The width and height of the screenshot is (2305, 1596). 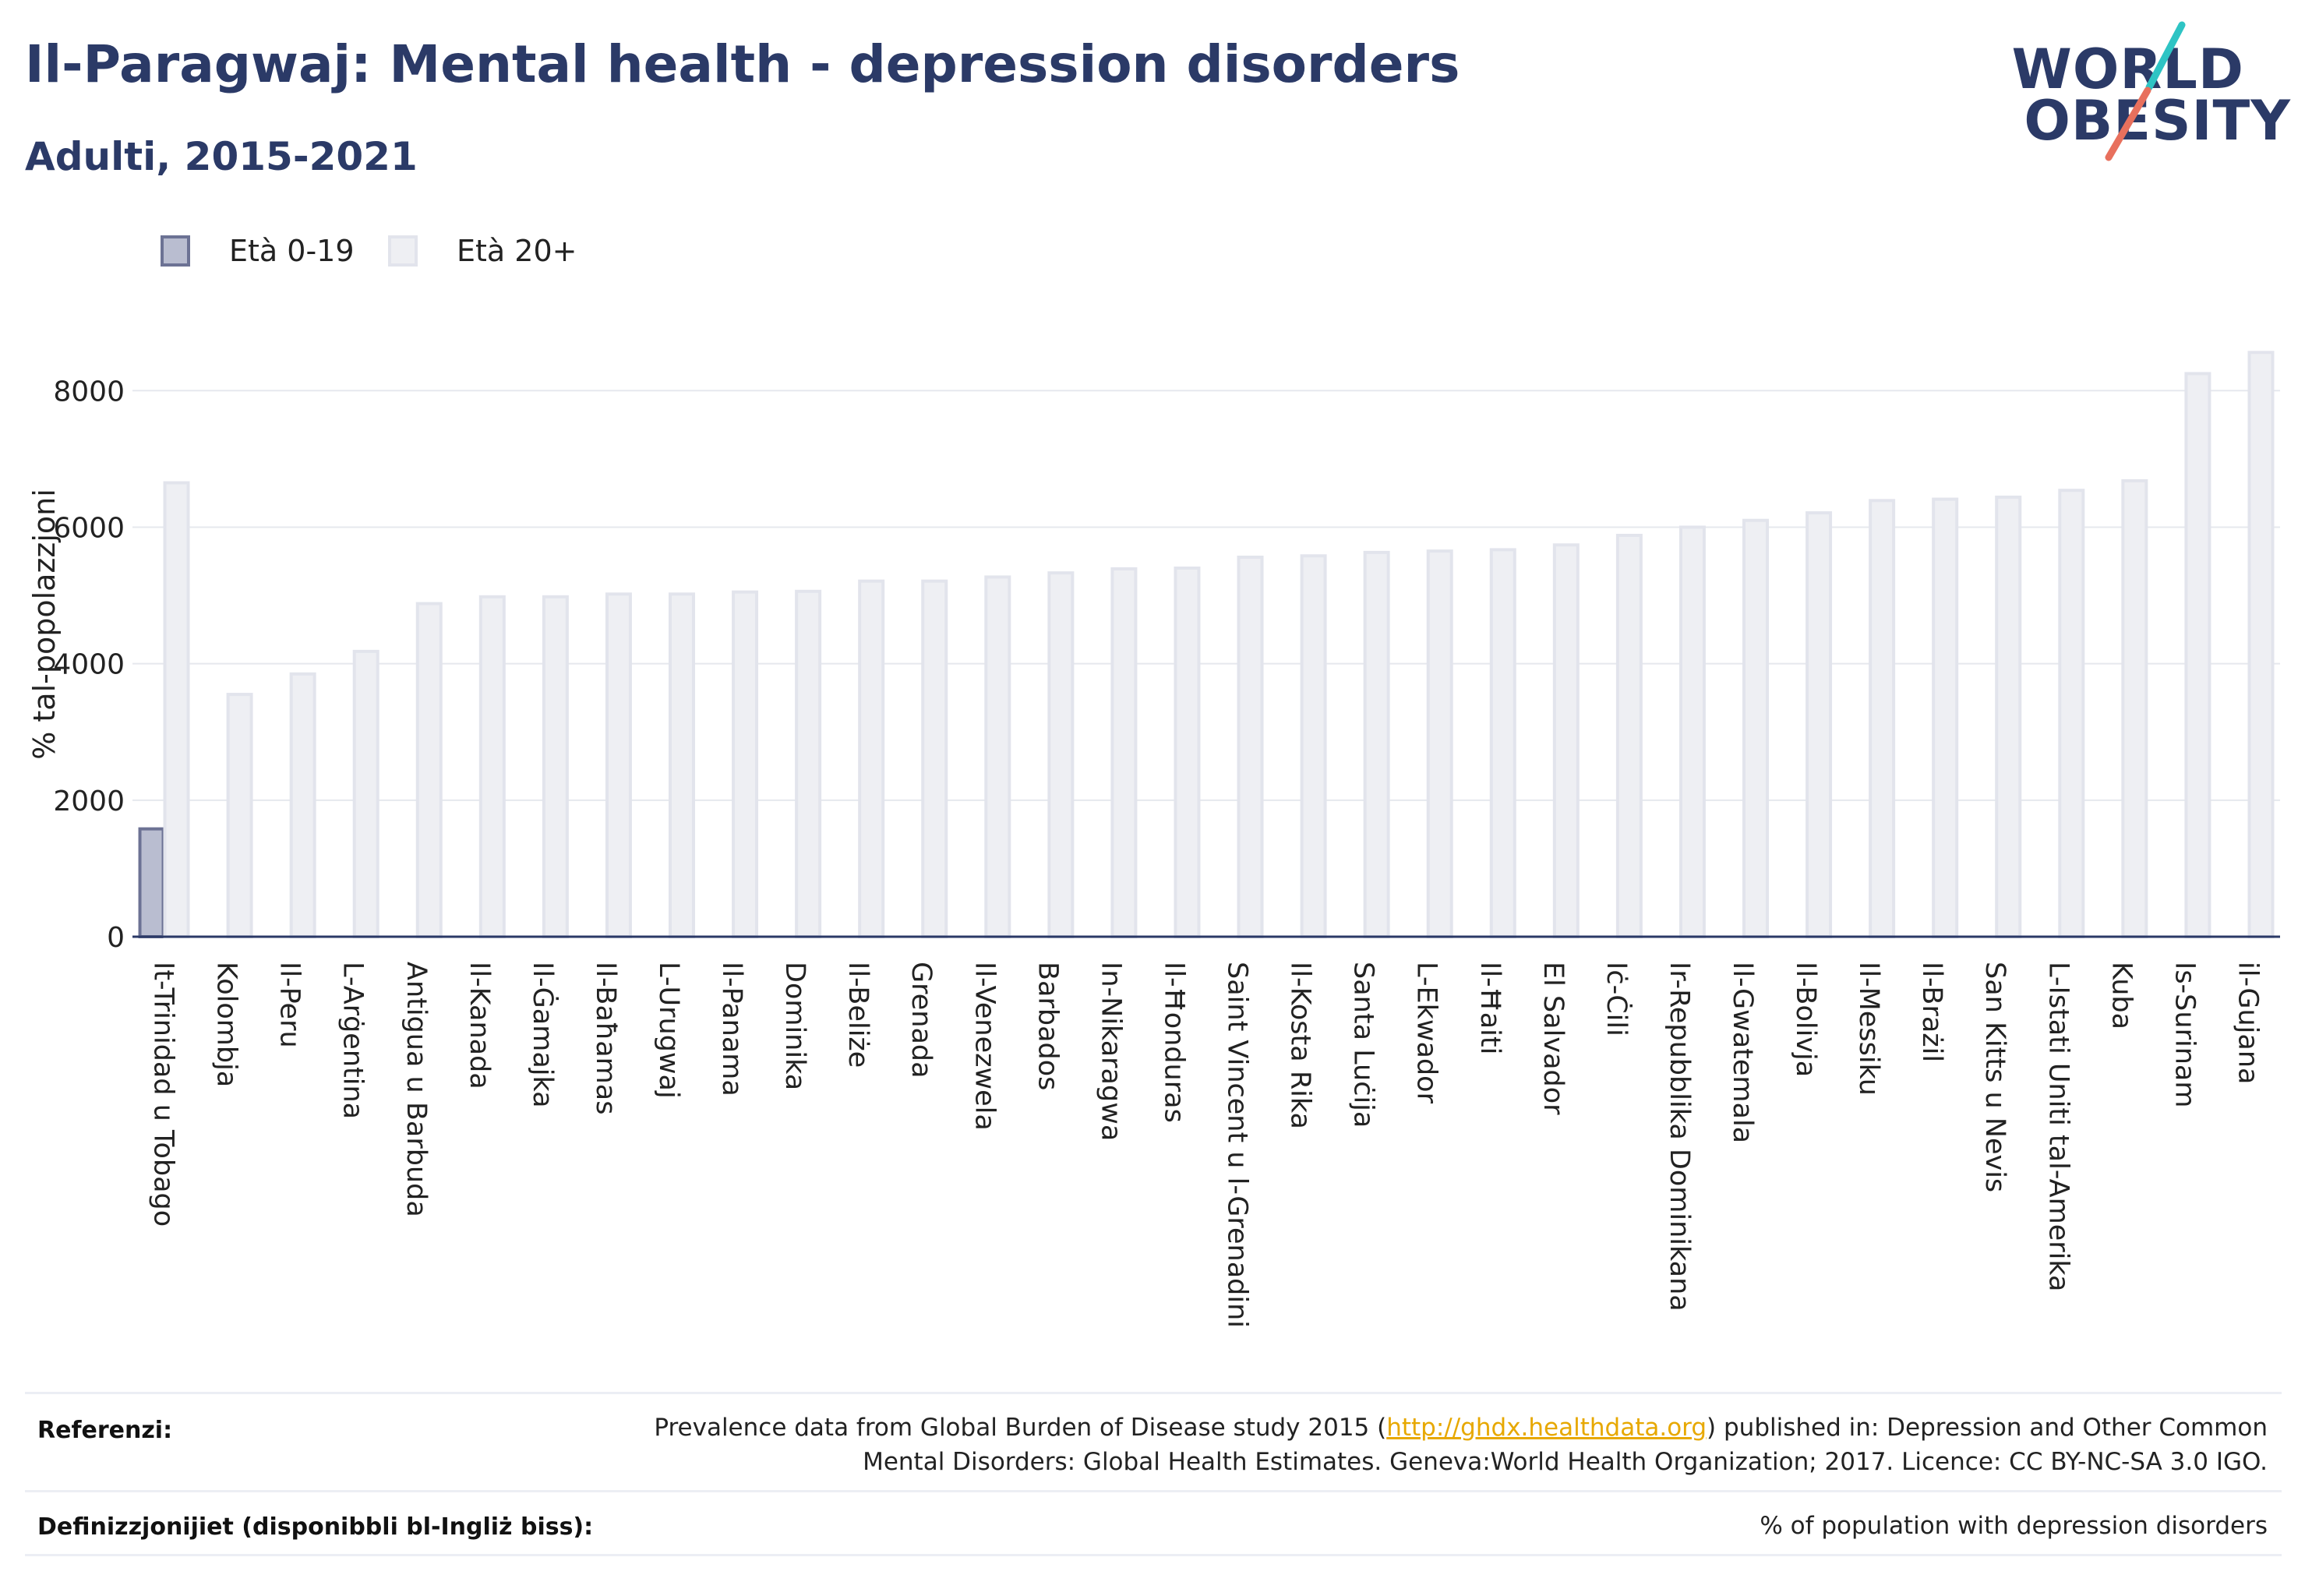 I want to click on x-tick-label: Kuba, so click(x=2121, y=995).